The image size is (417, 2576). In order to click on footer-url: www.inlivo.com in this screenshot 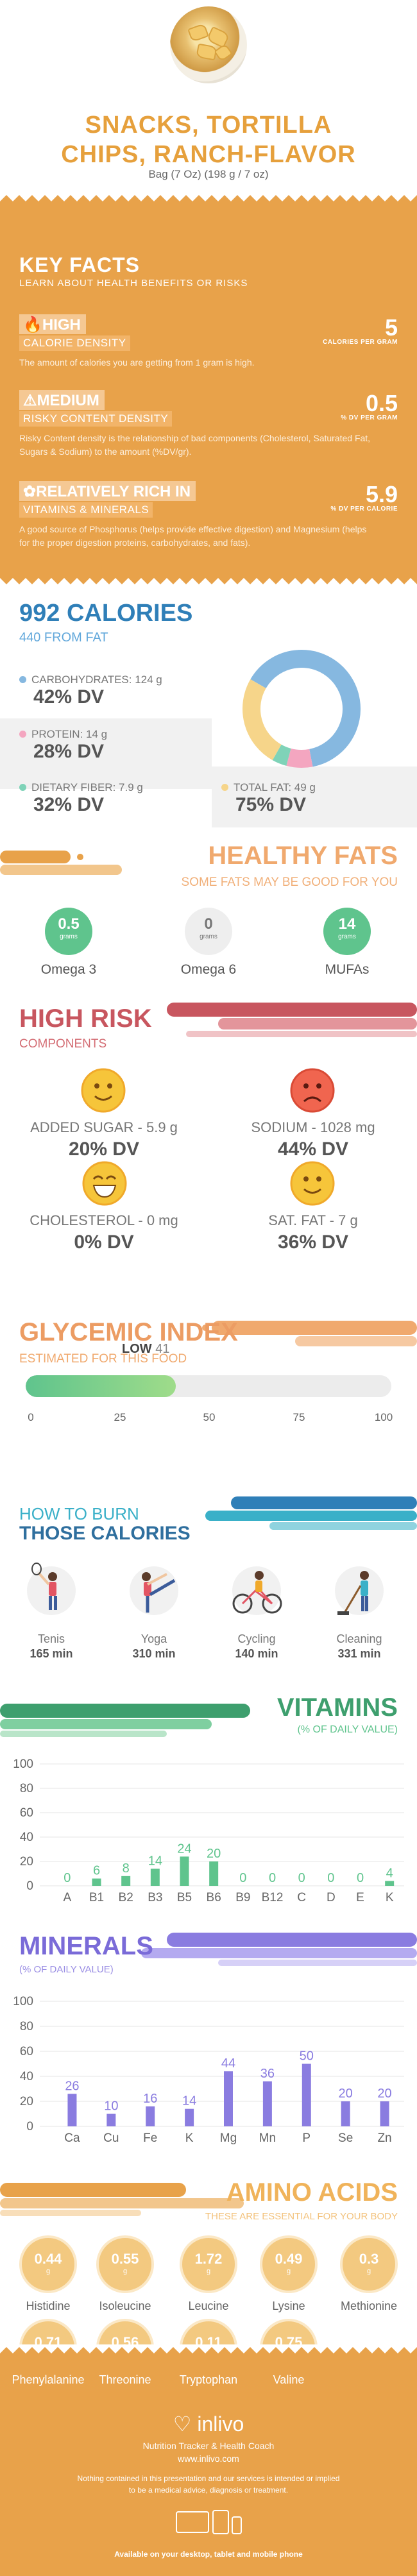, I will do `click(208, 2458)`.